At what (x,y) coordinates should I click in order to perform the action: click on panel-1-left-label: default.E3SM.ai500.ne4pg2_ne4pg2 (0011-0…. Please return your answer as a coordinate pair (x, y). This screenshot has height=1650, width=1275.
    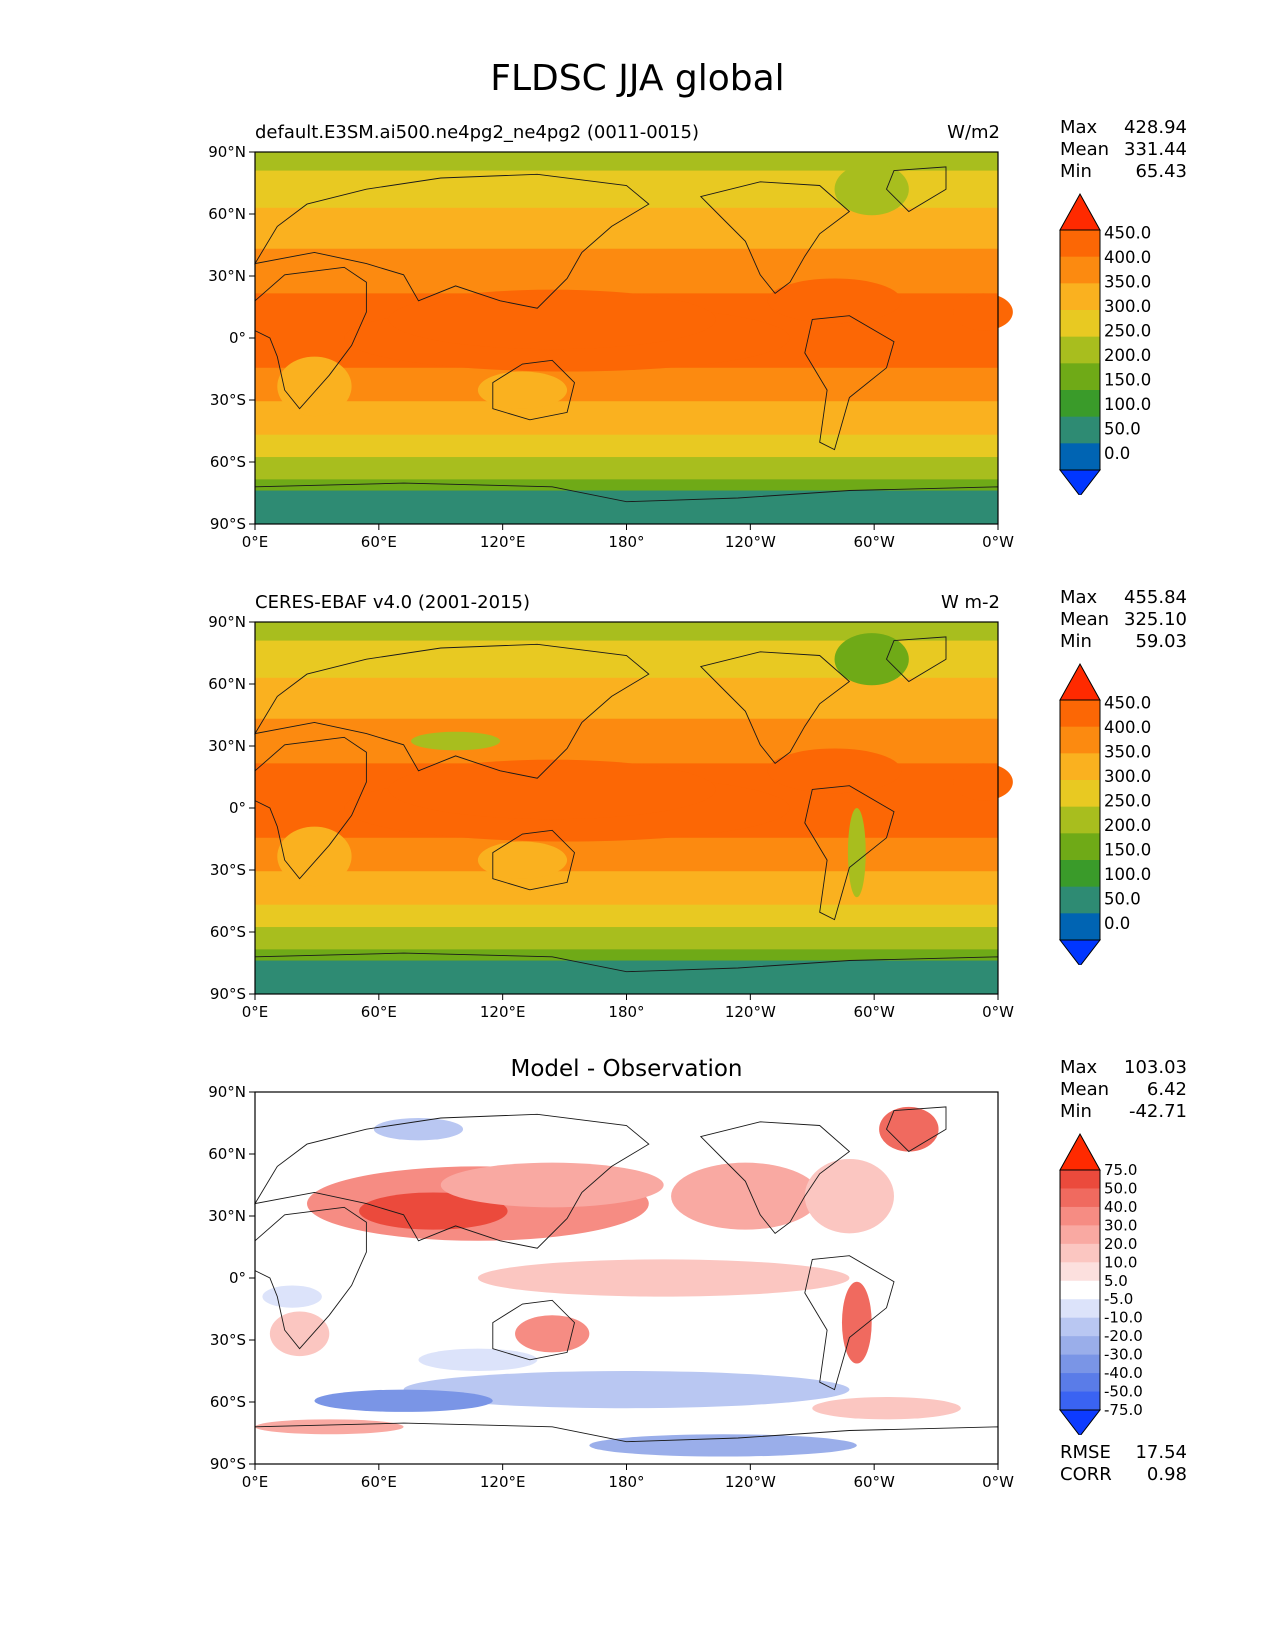
    Looking at the image, I should click on (477, 132).